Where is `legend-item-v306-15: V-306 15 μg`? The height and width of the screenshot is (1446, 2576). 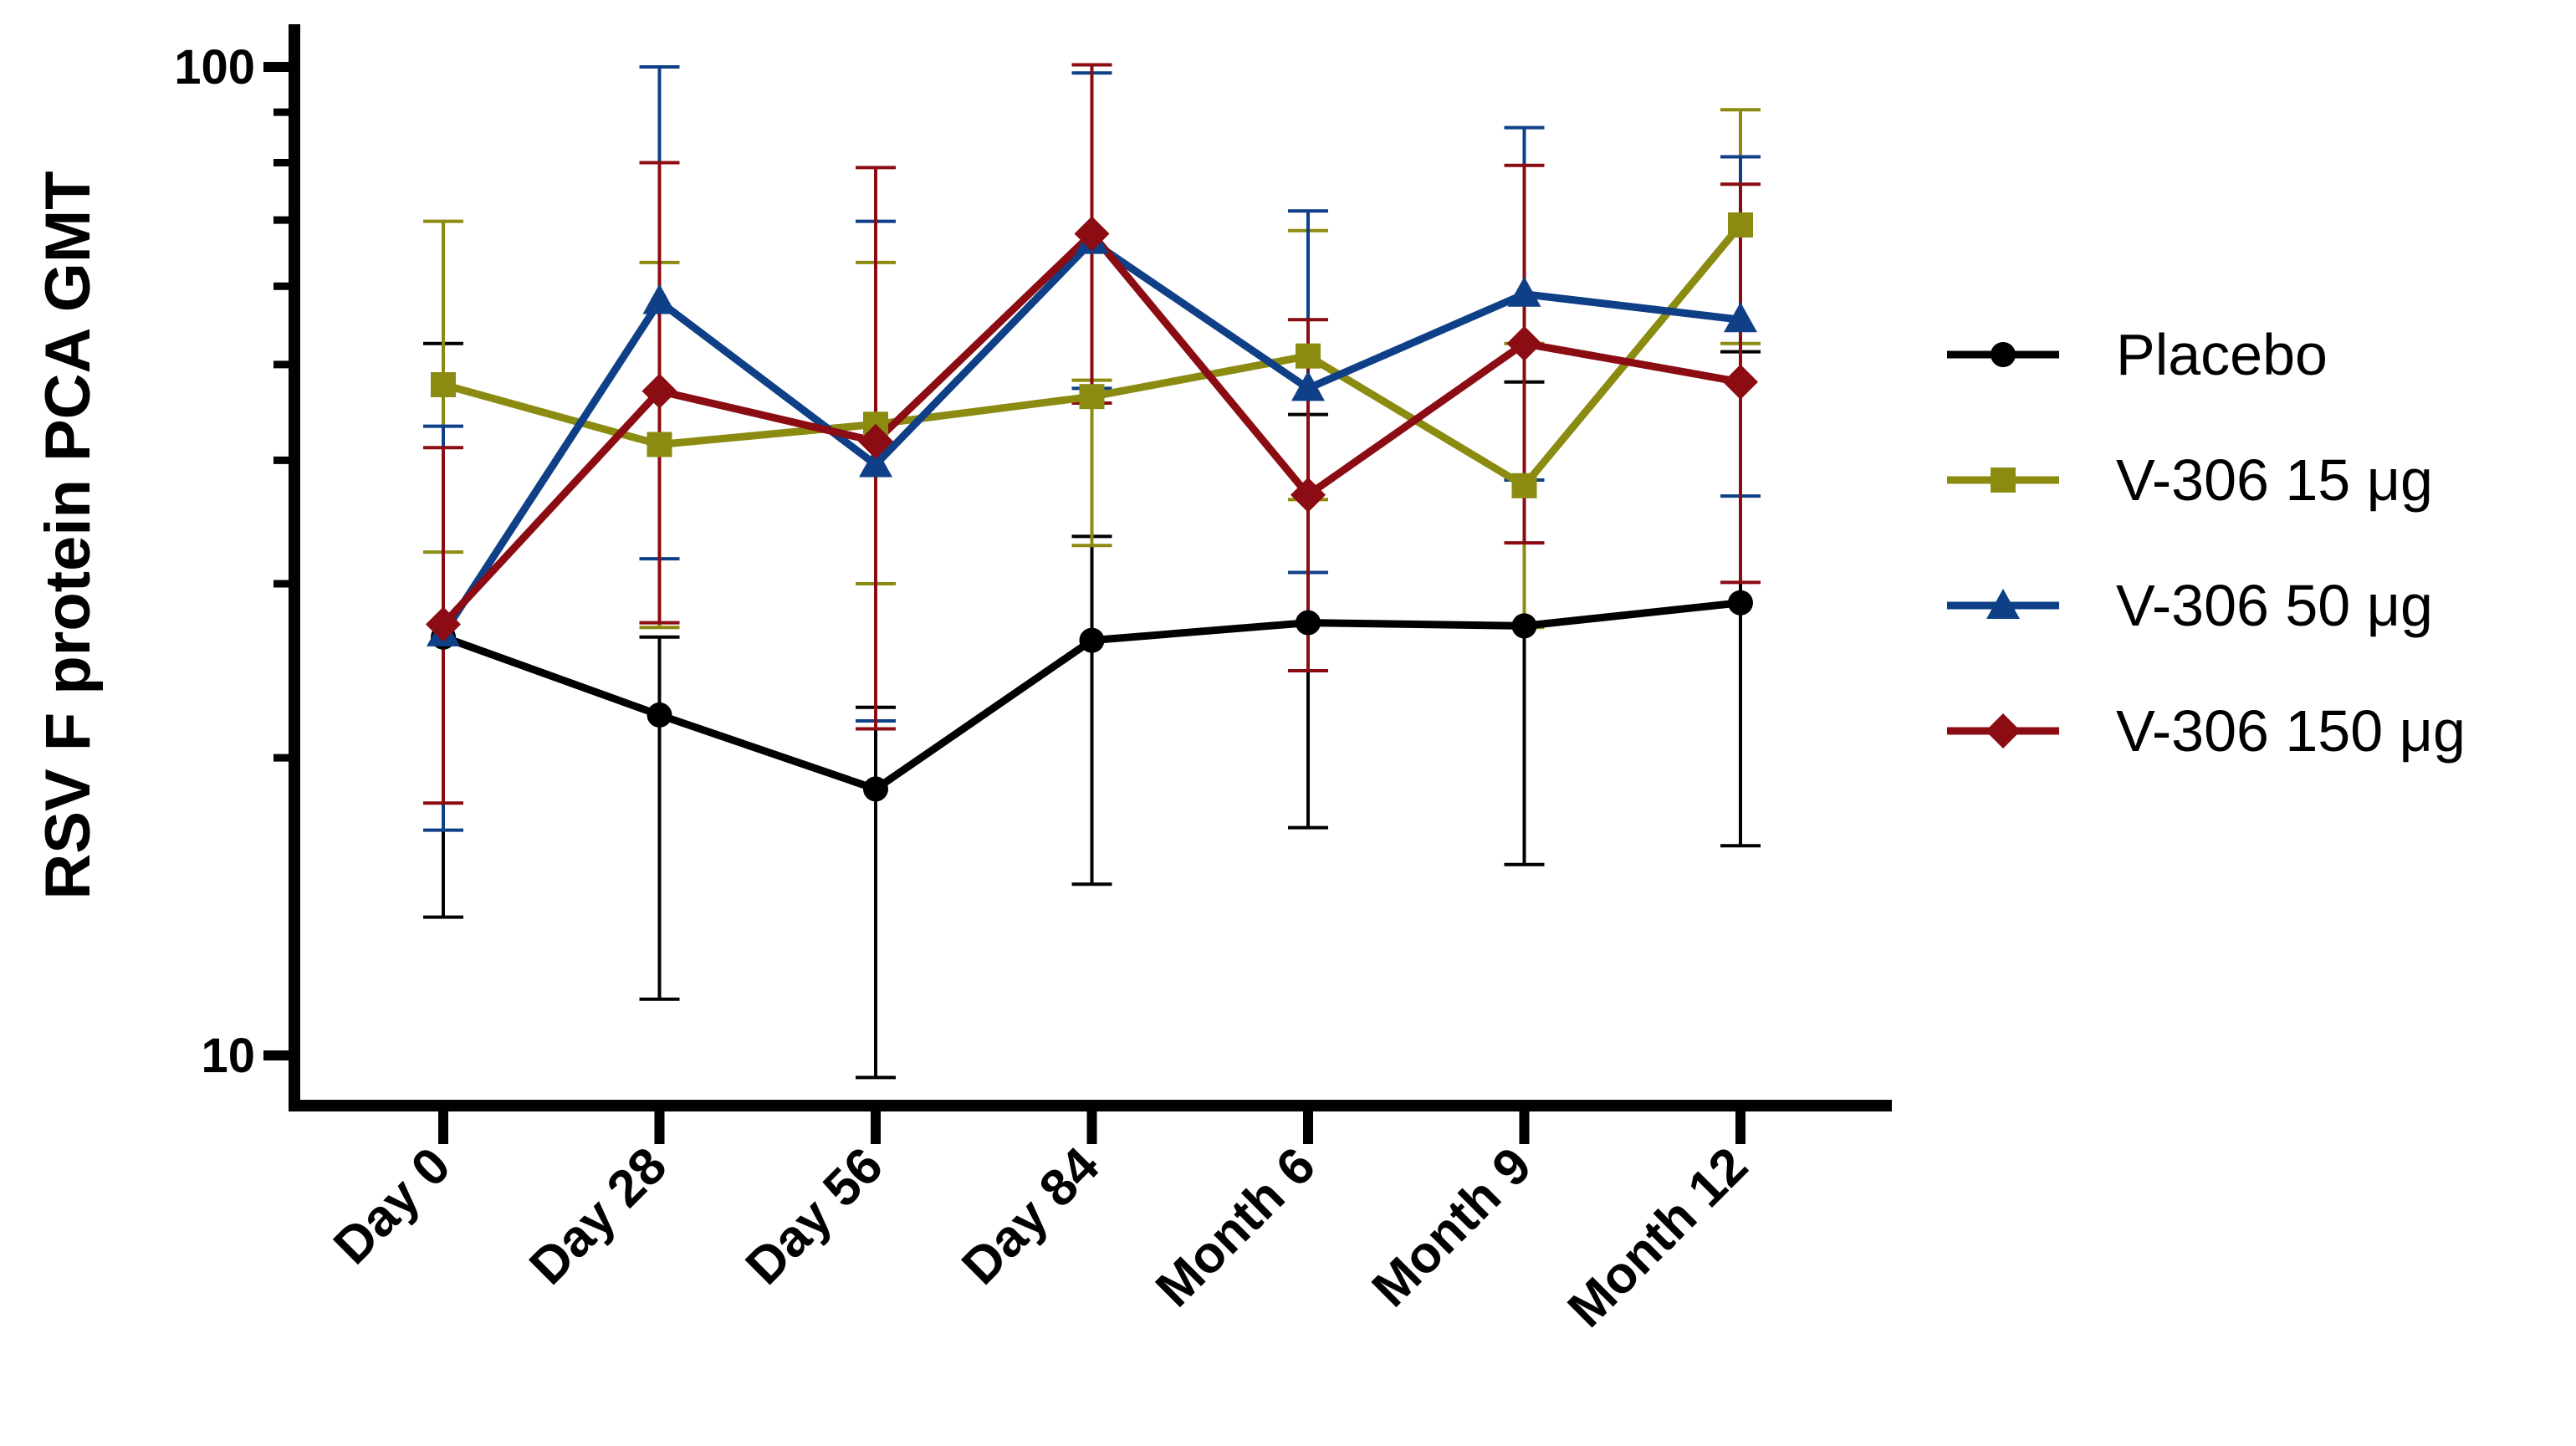
legend-item-v306-15: V-306 15 μg is located at coordinates (2190, 480).